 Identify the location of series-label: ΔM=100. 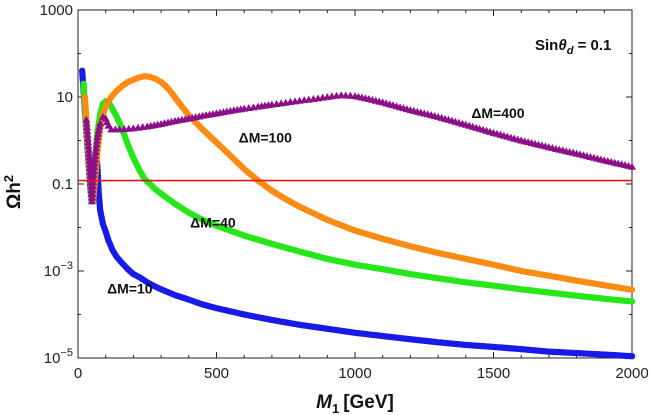
(265, 137).